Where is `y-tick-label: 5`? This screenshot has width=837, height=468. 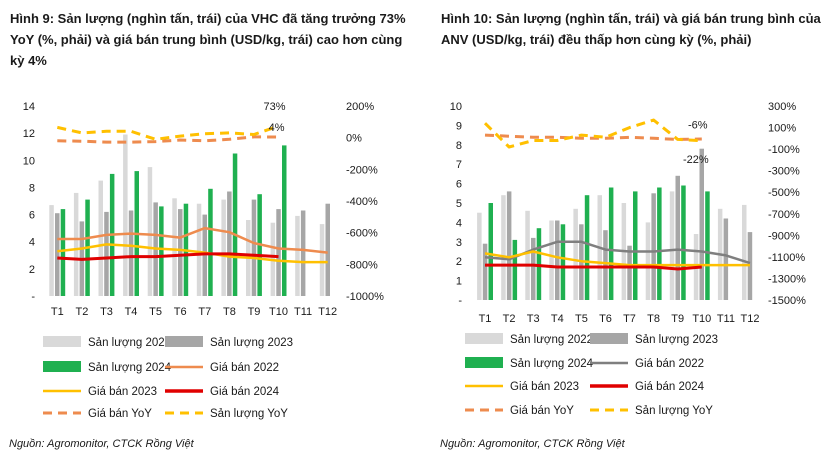 y-tick-label: 5 is located at coordinates (459, 204).